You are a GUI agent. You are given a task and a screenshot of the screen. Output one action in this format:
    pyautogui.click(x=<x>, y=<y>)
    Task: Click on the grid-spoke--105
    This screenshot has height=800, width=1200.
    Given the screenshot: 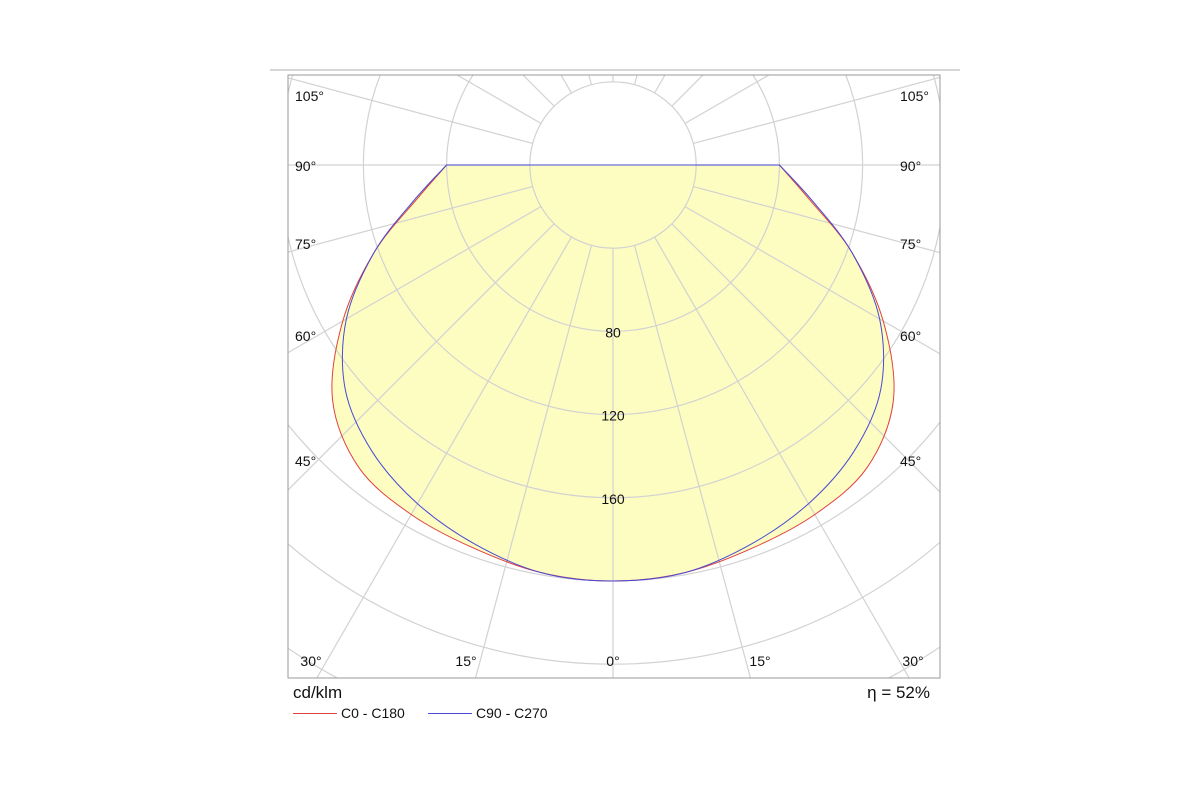 What is the action you would take?
    pyautogui.click(x=410, y=111)
    